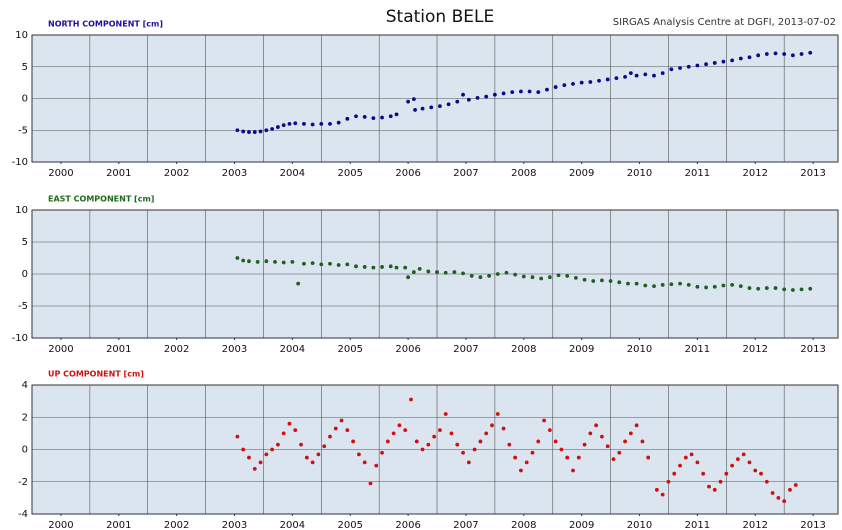  Describe the element at coordinates (21, 210) in the screenshot. I see `y-tick-label: 10` at that location.